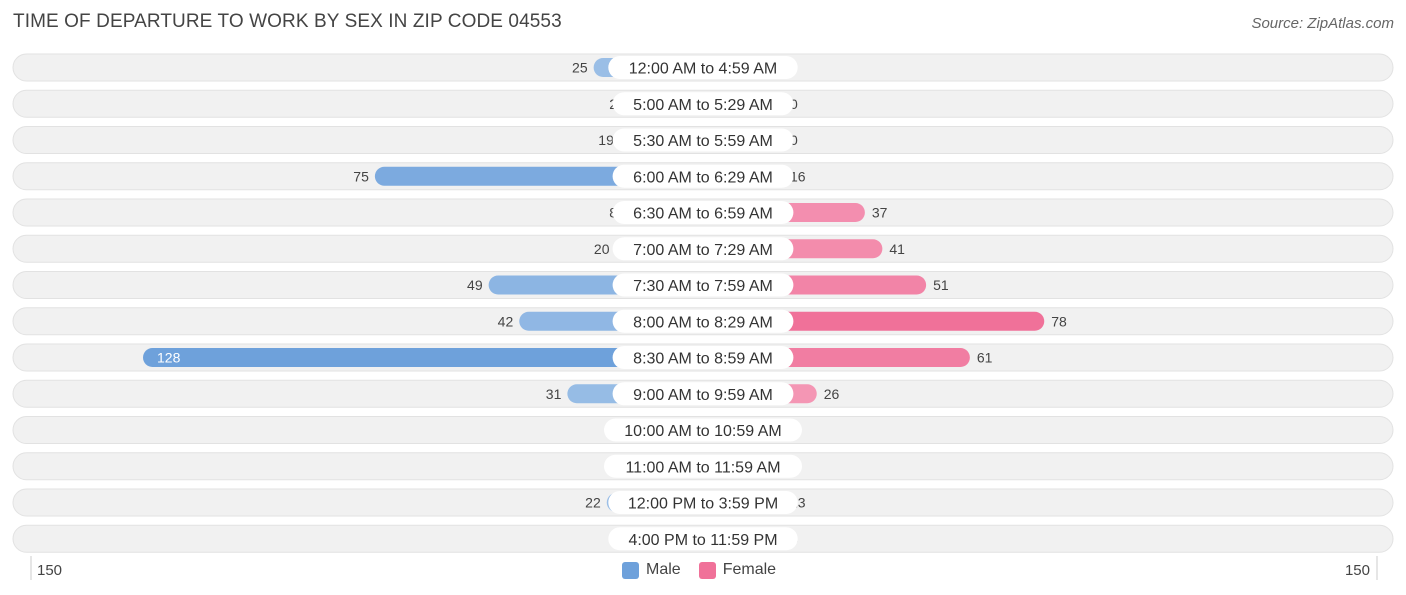  What do you see at coordinates (1357, 570) in the screenshot?
I see `axis-right-label: 150` at bounding box center [1357, 570].